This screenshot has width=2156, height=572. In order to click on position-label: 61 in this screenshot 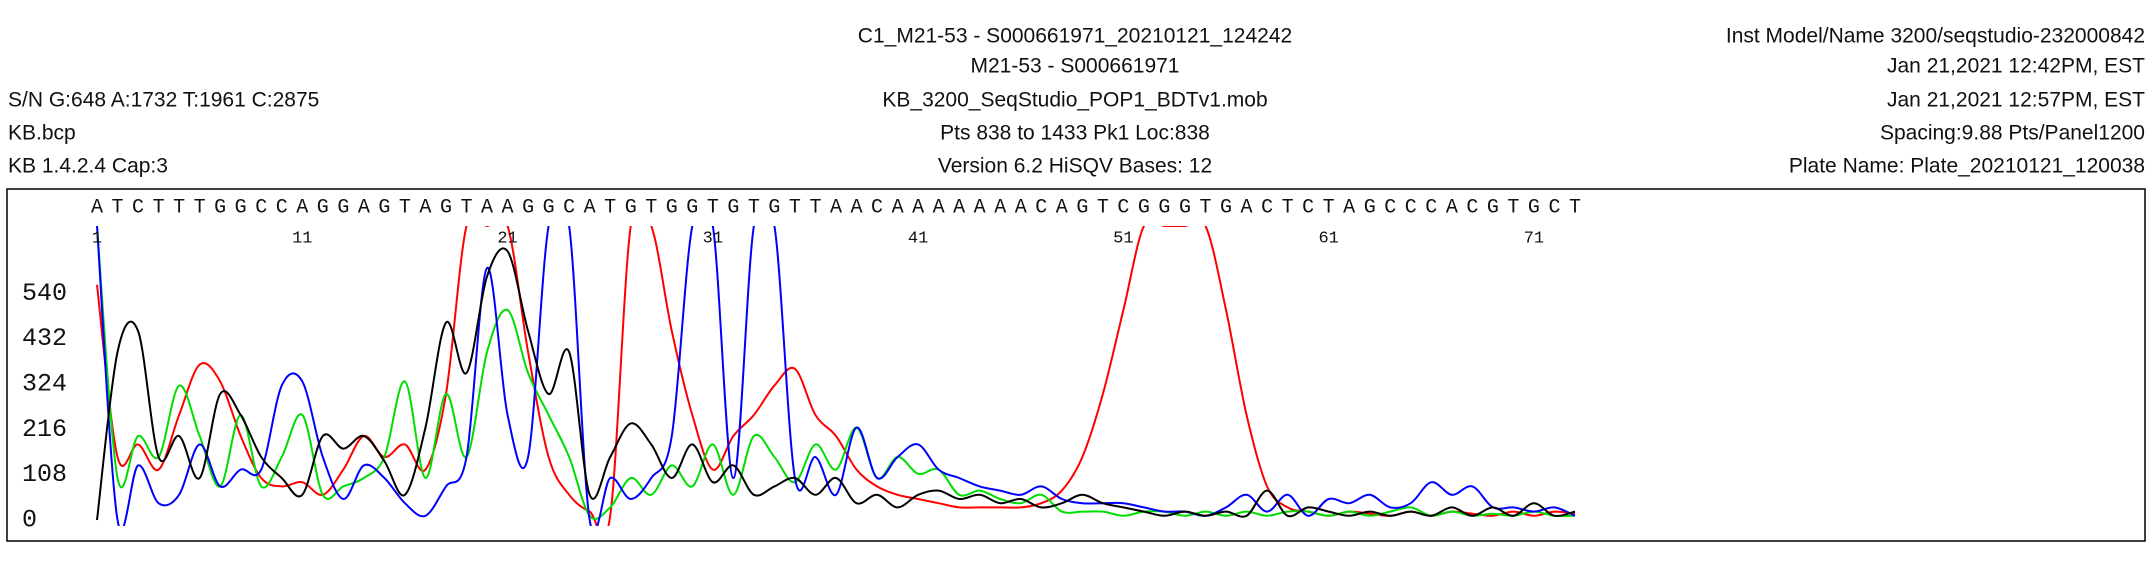, I will do `click(1328, 238)`.